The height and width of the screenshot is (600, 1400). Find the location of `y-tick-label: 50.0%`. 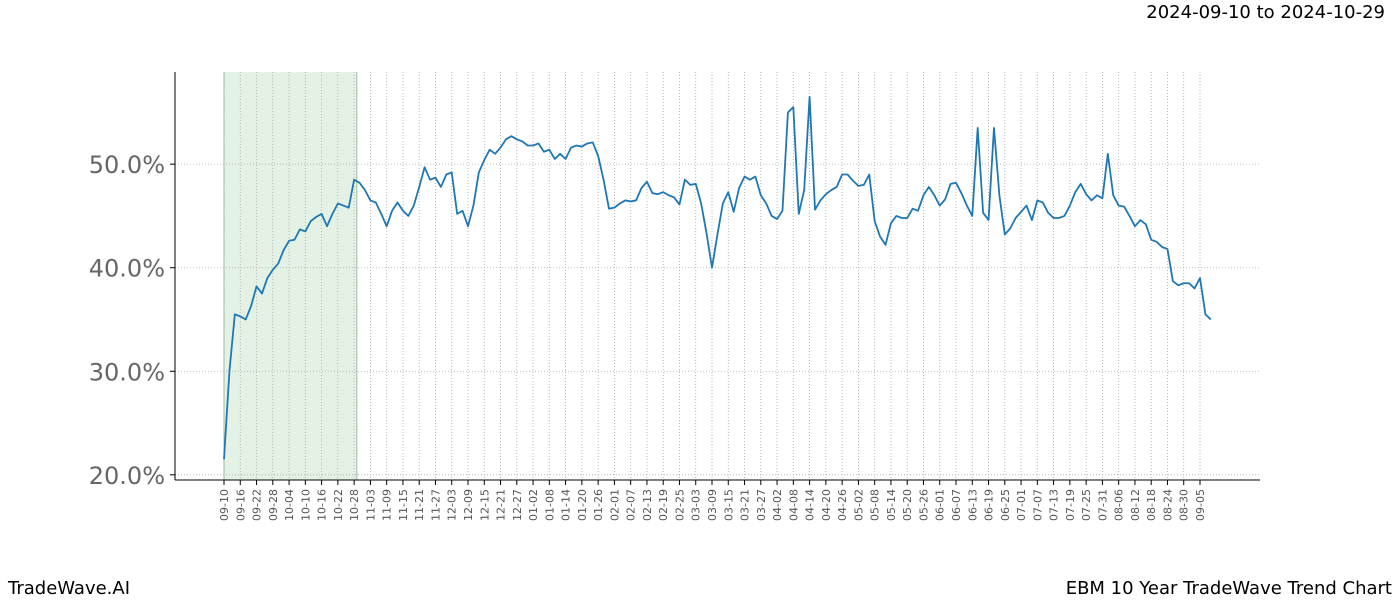

y-tick-label: 50.0% is located at coordinates (127, 165).